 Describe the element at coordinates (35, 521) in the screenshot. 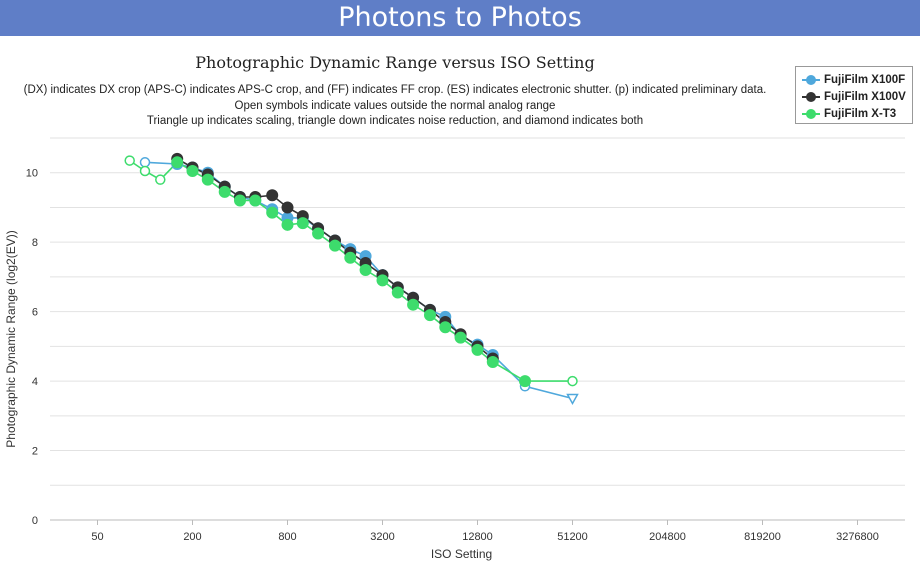

I see `y-tick-label: 0` at that location.